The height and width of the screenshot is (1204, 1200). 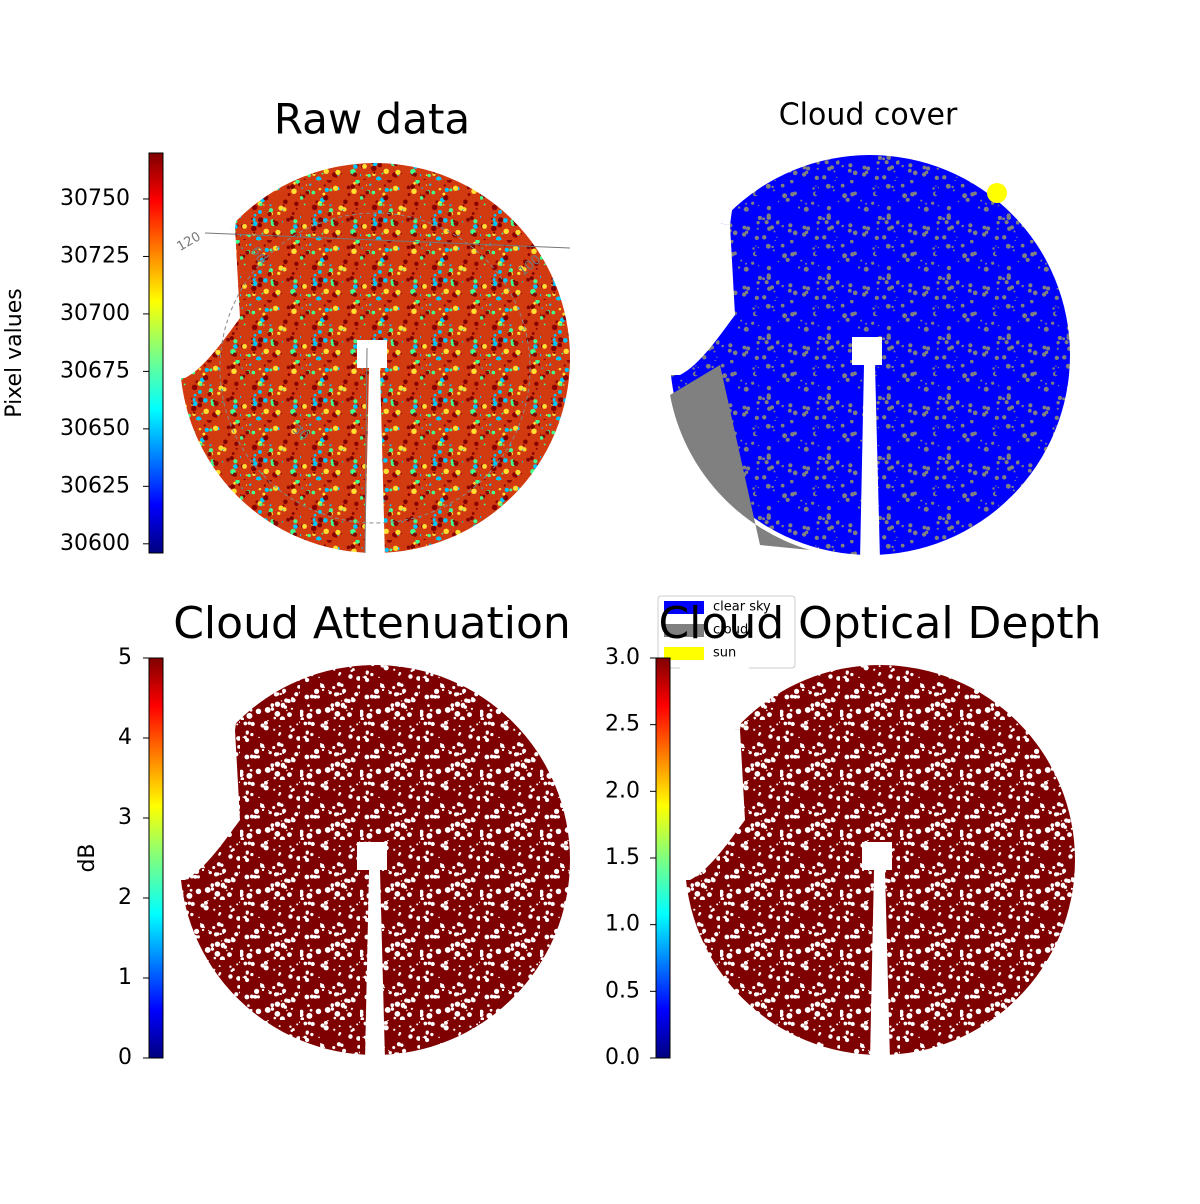 What do you see at coordinates (372, 119) in the screenshot?
I see `panel-title: Raw data` at bounding box center [372, 119].